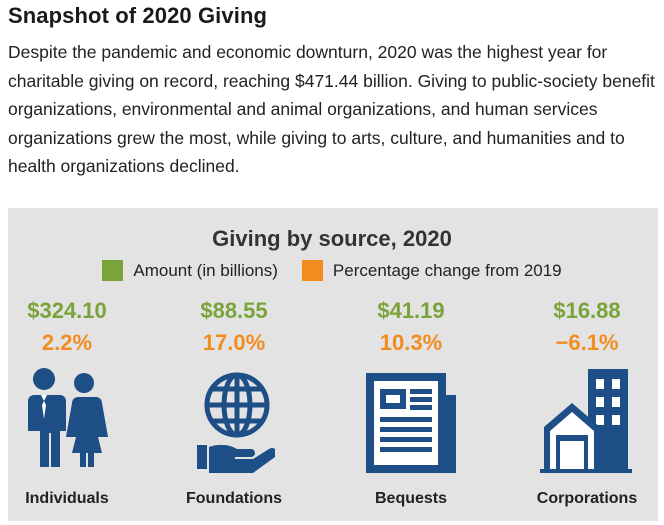 The height and width of the screenshot is (525, 664). Describe the element at coordinates (67, 342) in the screenshot. I see `pct-change-value: 2.2%` at that location.